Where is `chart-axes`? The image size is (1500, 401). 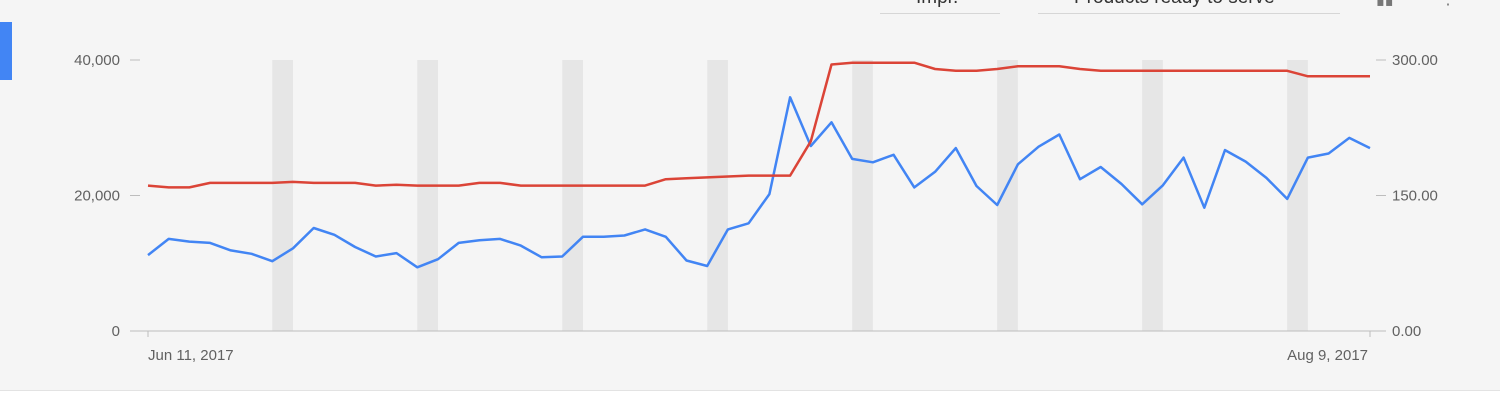 chart-axes is located at coordinates (756, 333).